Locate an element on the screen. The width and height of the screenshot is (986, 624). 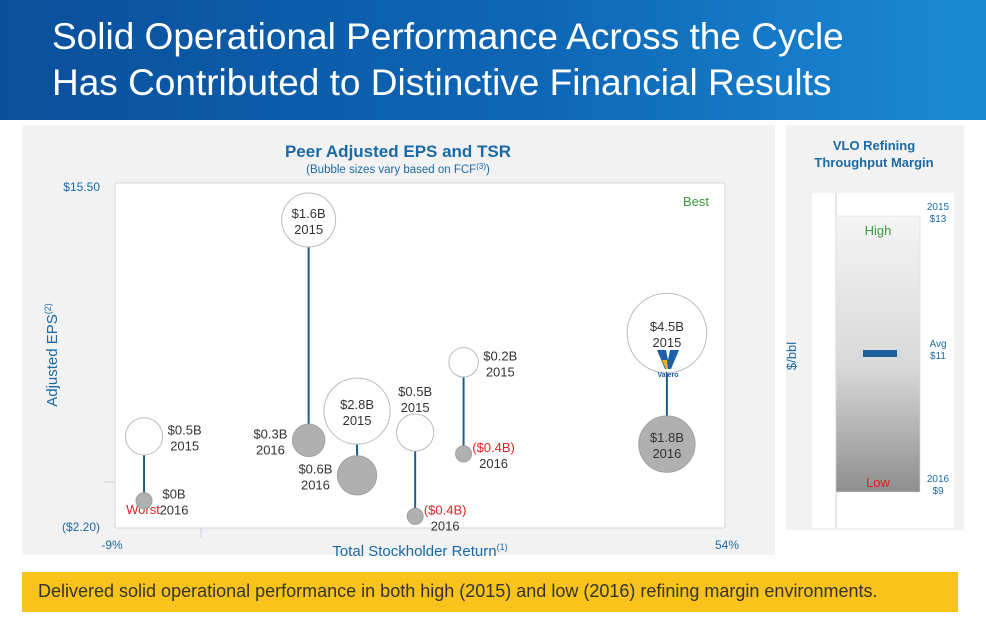
x-min-label: -9% is located at coordinates (112, 545).